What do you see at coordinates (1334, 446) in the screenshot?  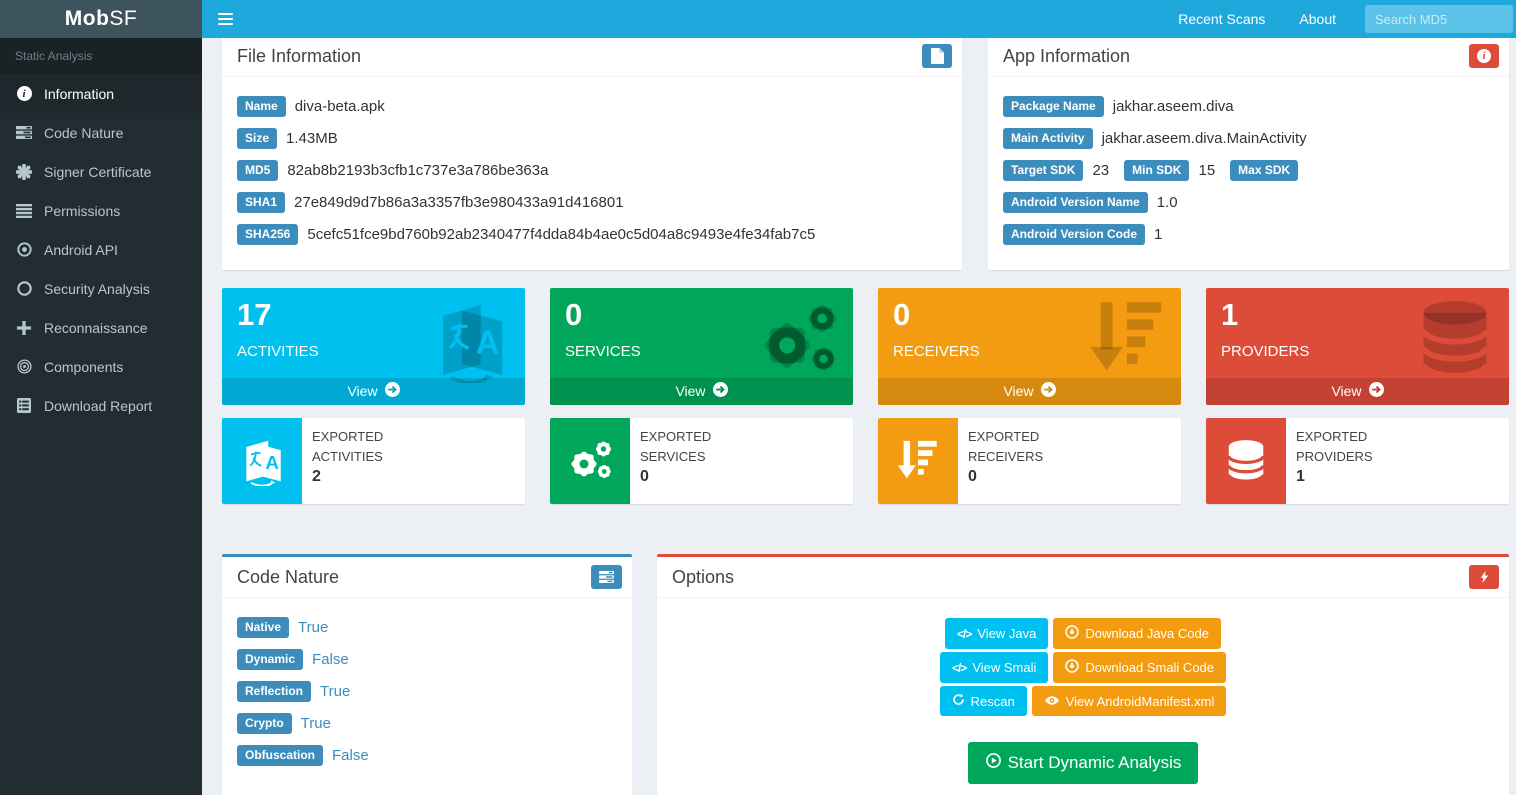 I see `exported-providers-label: EXPORTED PROVIDERS` at bounding box center [1334, 446].